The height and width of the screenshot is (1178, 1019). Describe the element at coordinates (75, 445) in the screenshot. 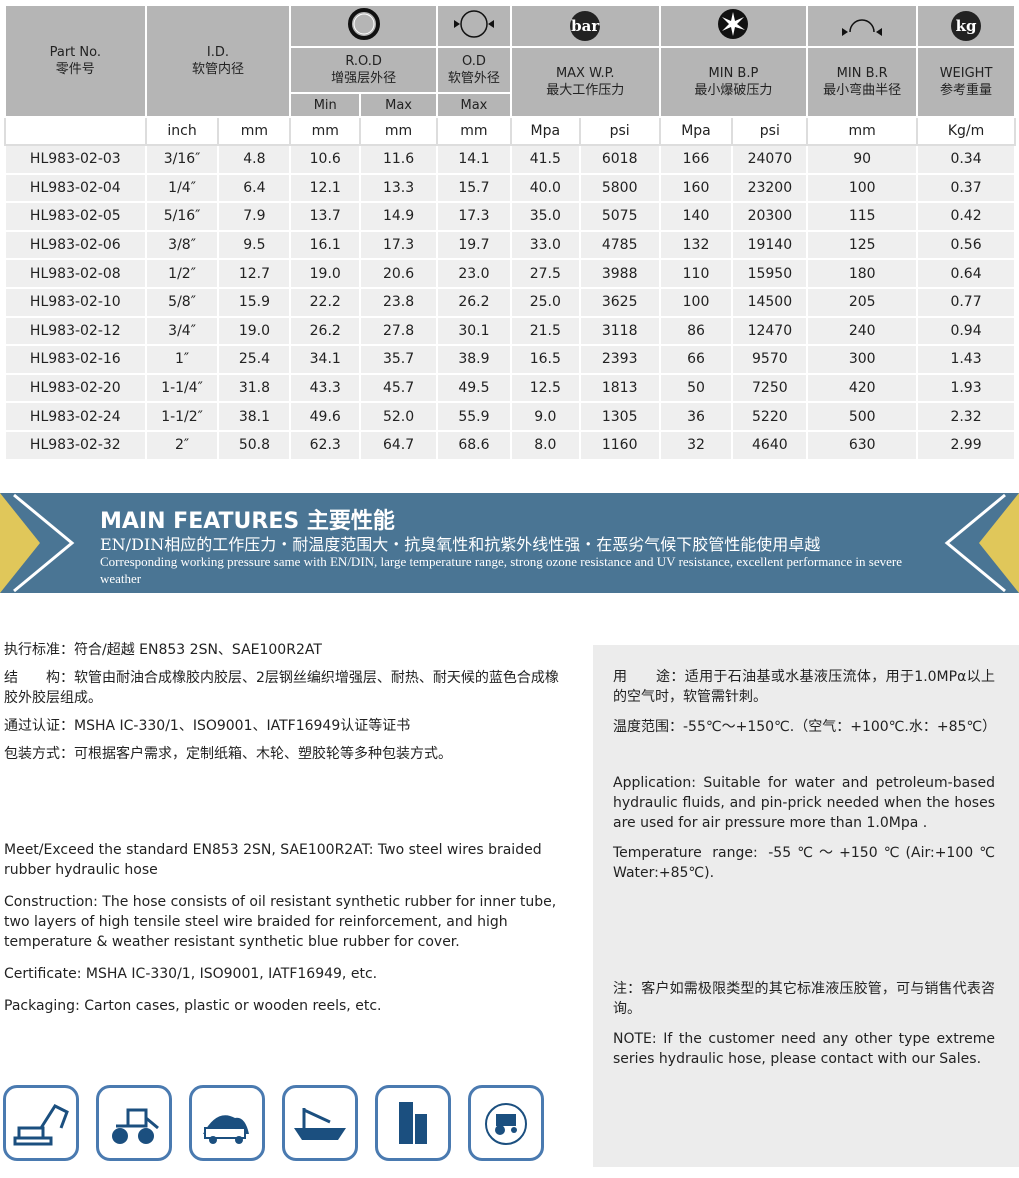

I see `part-number-cell: HL983-02-32` at that location.